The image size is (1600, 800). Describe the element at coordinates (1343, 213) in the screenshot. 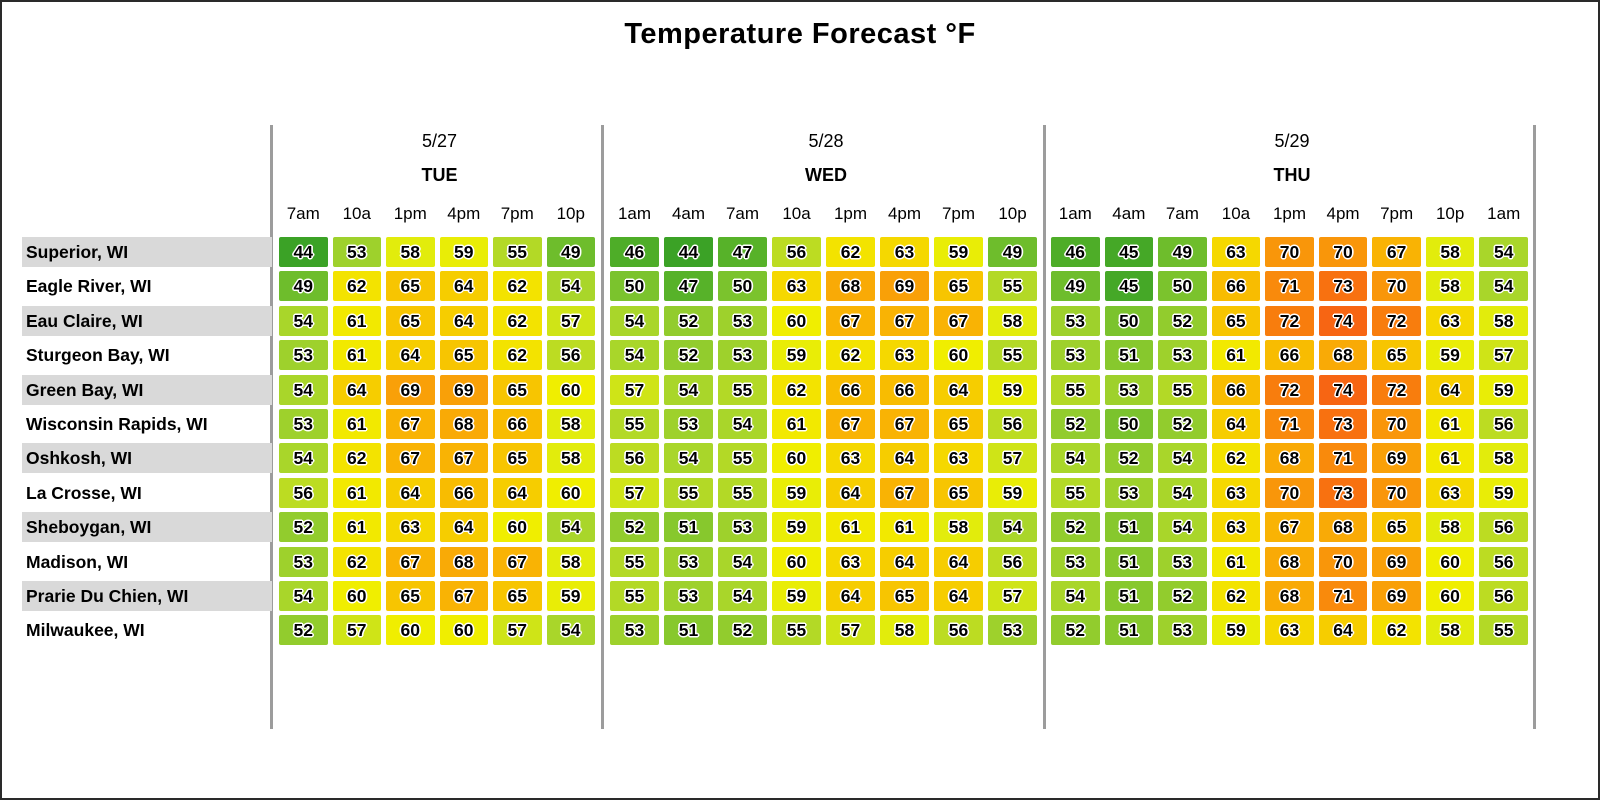

I see `time-label: 4pm` at that location.